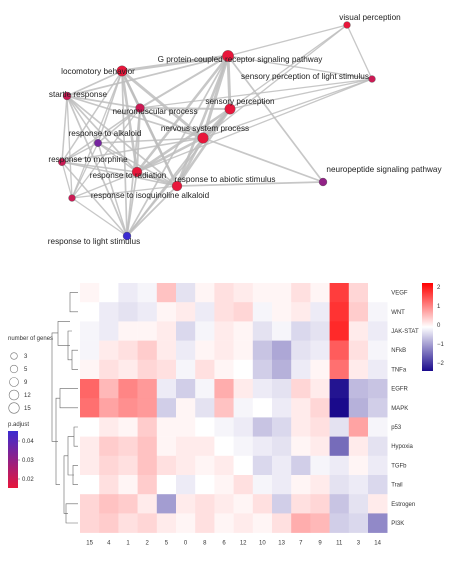 This screenshot has height=578, width=451. What do you see at coordinates (224, 544) in the screenshot?
I see `heatmap-col-label: 6` at bounding box center [224, 544].